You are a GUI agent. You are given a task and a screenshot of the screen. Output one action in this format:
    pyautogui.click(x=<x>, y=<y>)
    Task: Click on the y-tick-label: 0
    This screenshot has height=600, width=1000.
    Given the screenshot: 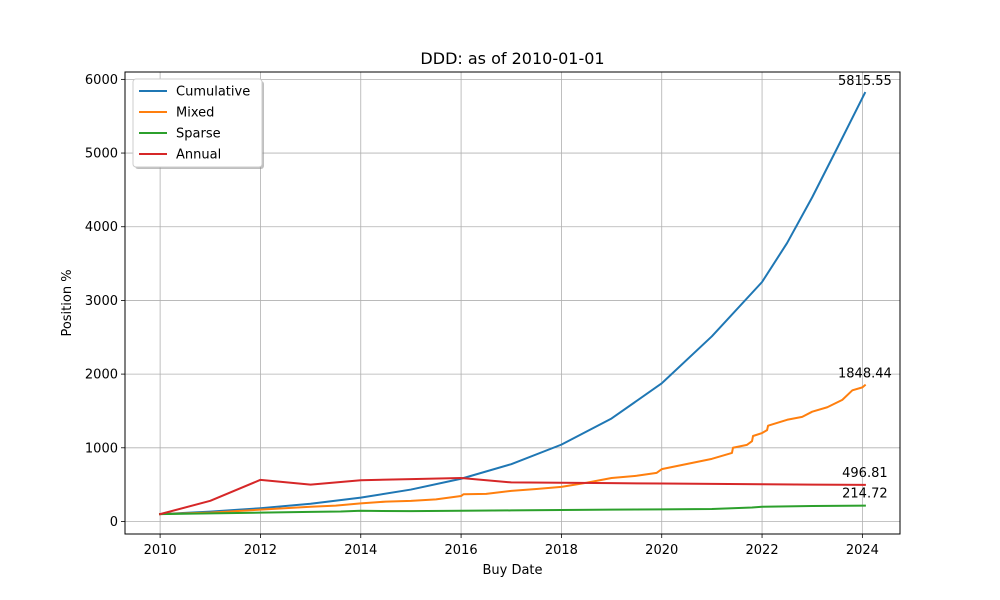 What is the action you would take?
    pyautogui.click(x=114, y=522)
    